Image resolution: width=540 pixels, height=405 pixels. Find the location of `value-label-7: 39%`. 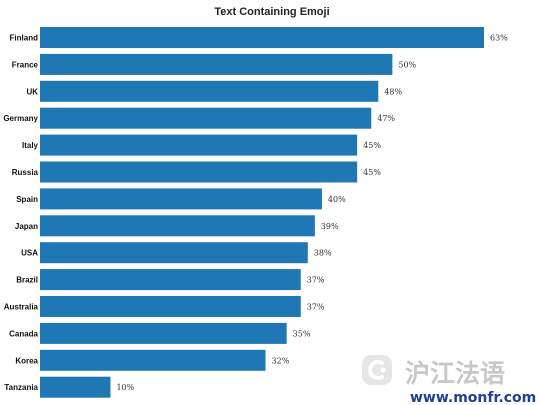

value-label-7: 39% is located at coordinates (330, 226).